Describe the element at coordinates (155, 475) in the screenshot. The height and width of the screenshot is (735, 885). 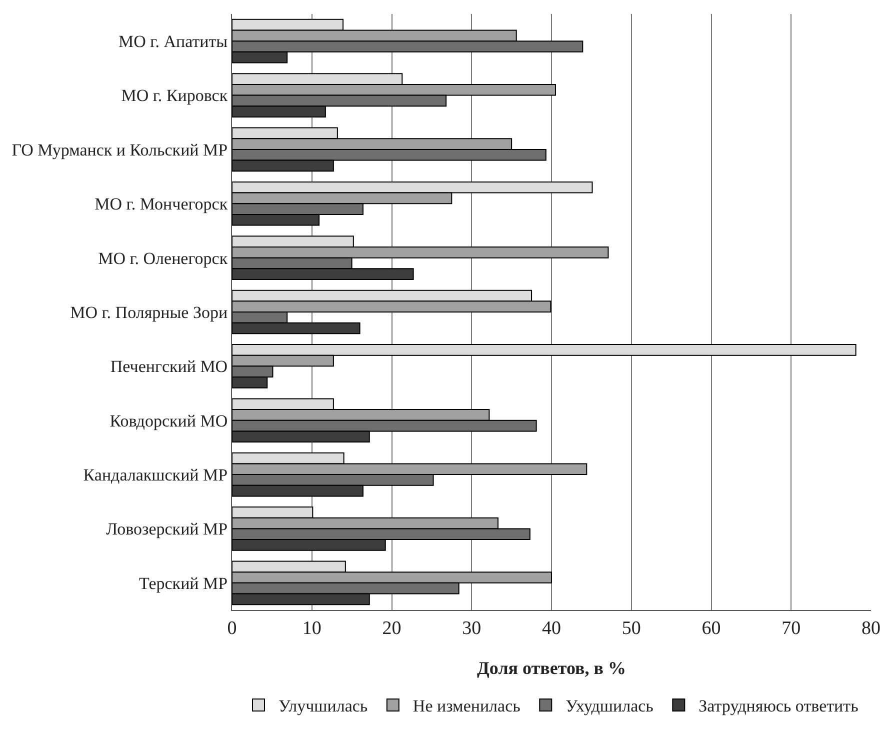
I see `y-tick-label: Кандалакшский МР` at that location.